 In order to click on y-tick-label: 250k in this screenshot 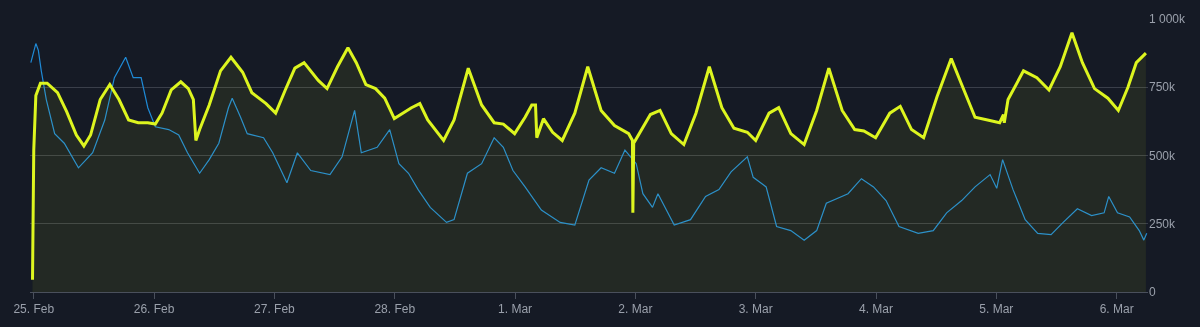, I will do `click(1163, 223)`.